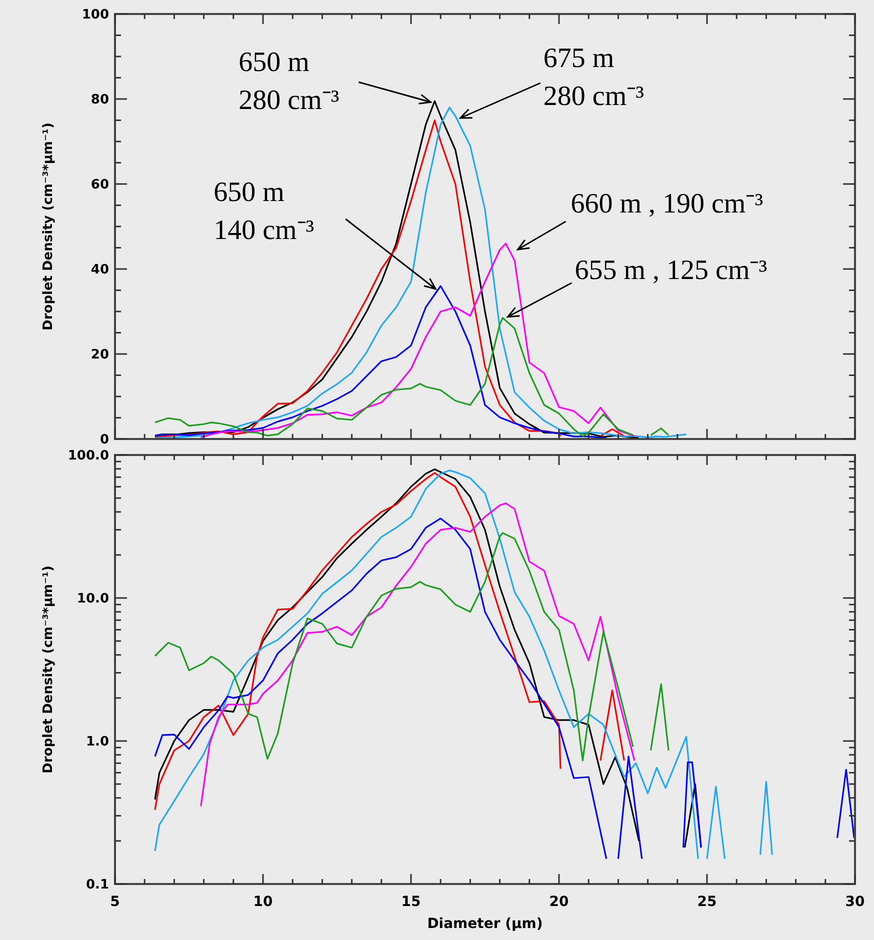  Describe the element at coordinates (263, 902) in the screenshot. I see `x-tick-label: 10` at that location.